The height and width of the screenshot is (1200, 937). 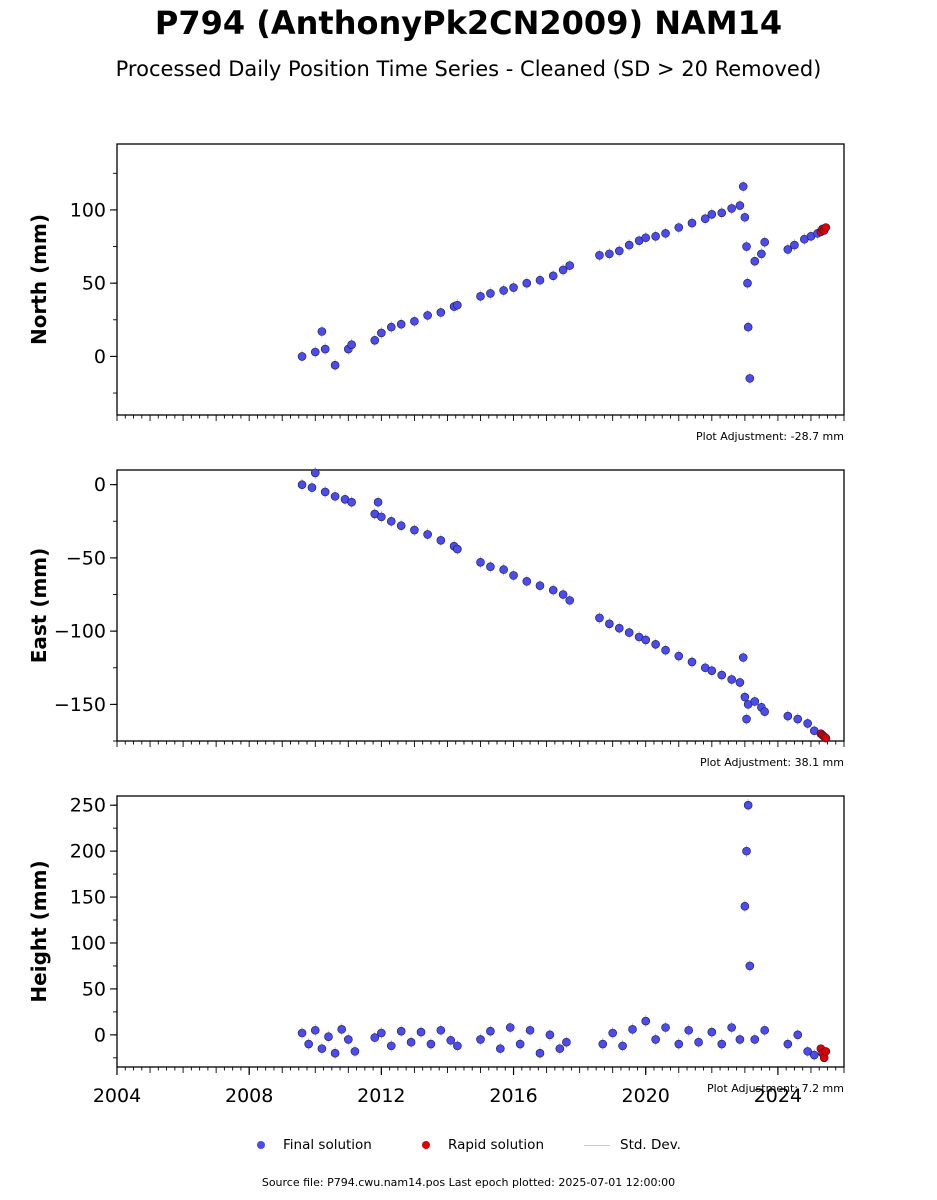 I want to click on y-tick-label: 250, so click(x=88, y=806).